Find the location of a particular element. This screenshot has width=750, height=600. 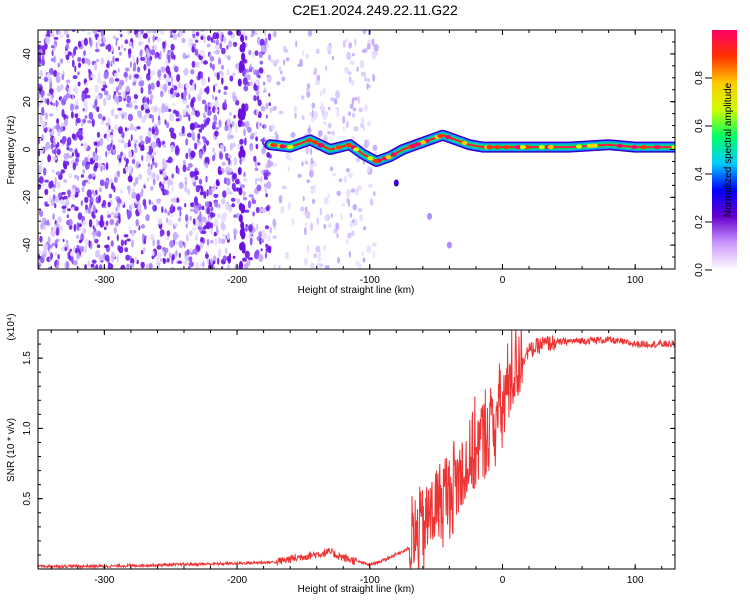

y-tick-label: 40 is located at coordinates (27, 54).